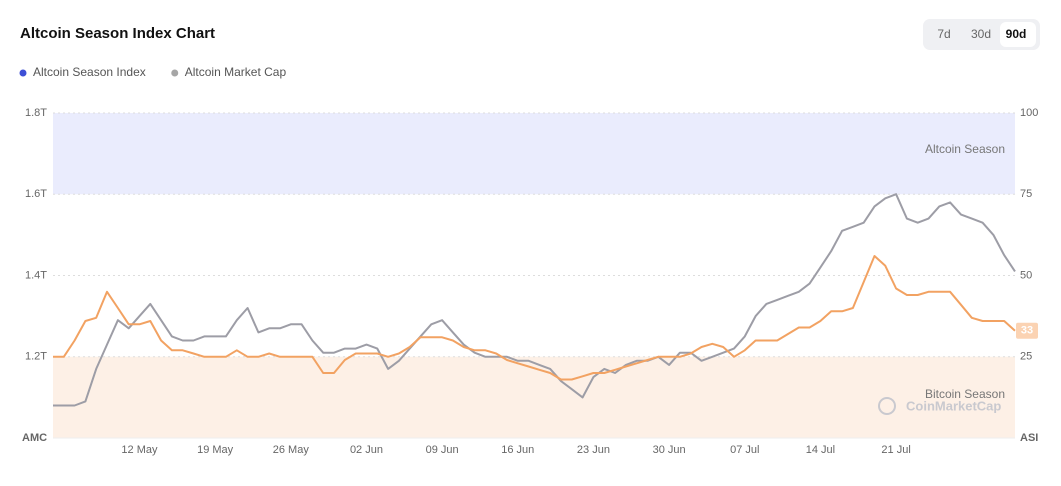 The height and width of the screenshot is (486, 1061). Describe the element at coordinates (1026, 194) in the screenshot. I see `y2-tick-label: 75` at that location.